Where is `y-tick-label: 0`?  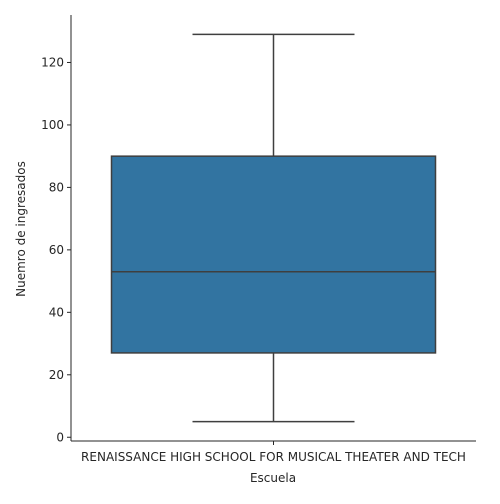
y-tick-label: 0 is located at coordinates (60, 437).